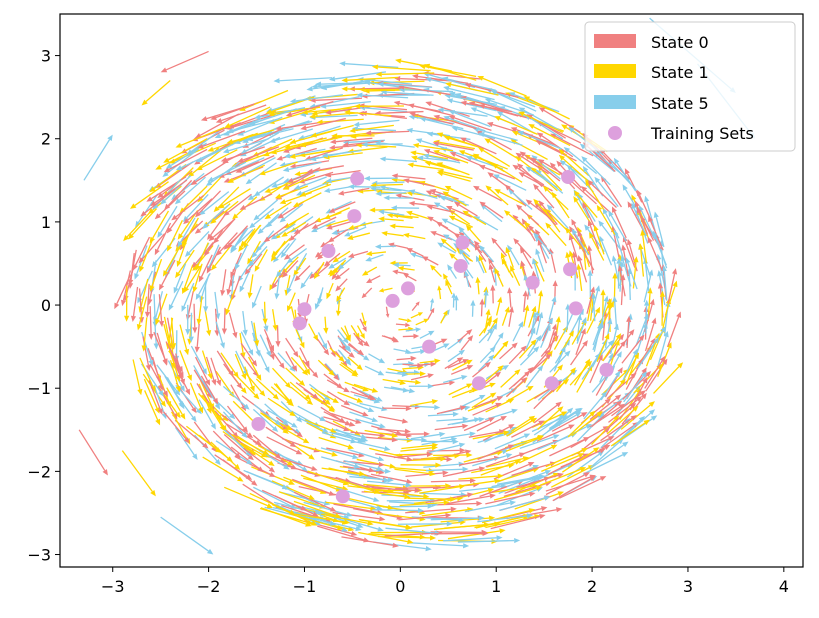 The image size is (819, 618). What do you see at coordinates (592, 586) in the screenshot?
I see `x-tick-label: 2` at bounding box center [592, 586].